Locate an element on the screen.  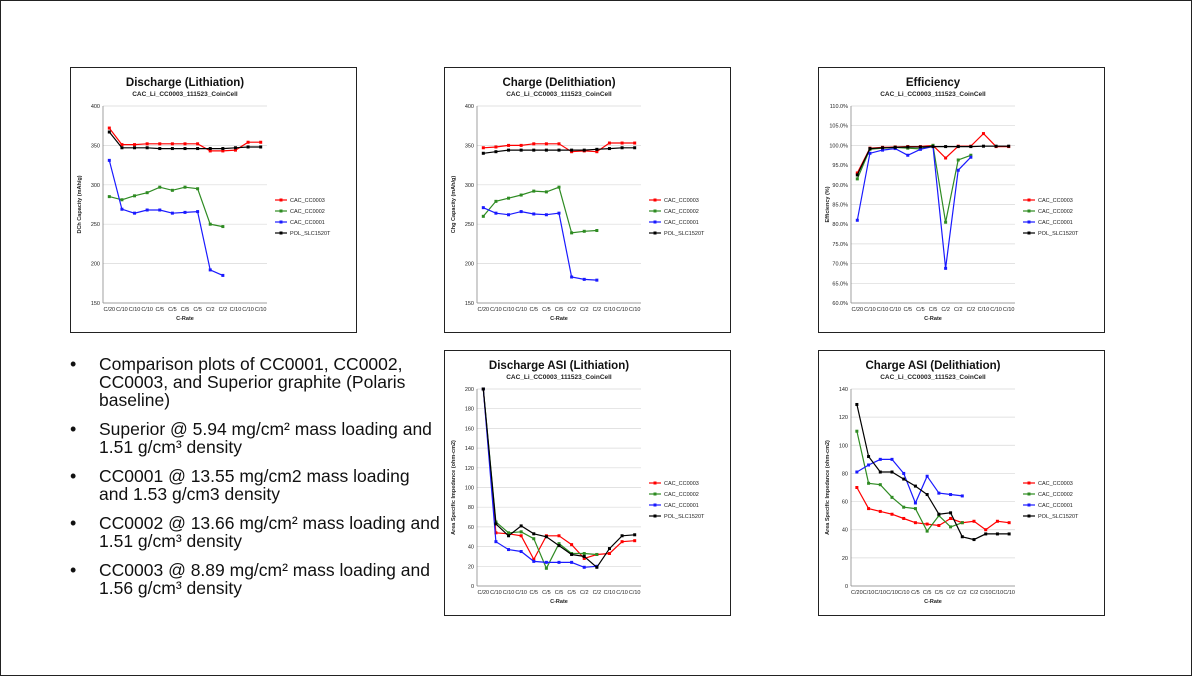
y-tick-label: 65.0% is located at coordinates (840, 284).